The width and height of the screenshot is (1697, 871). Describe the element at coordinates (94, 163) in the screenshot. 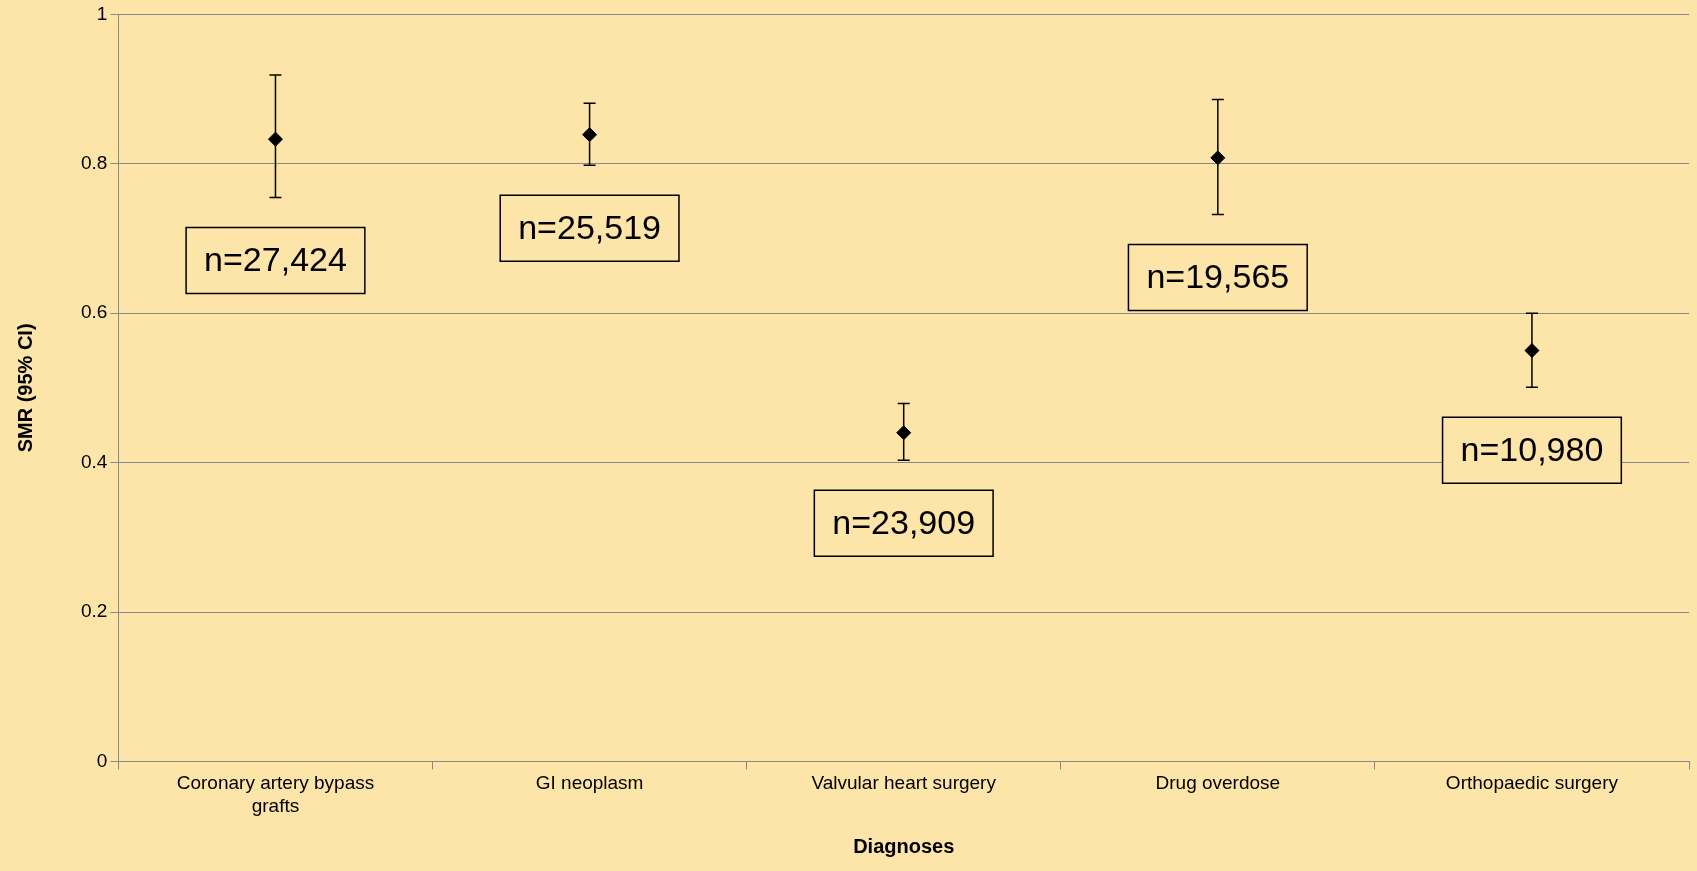

I see `y-tick-label: 0.8` at that location.